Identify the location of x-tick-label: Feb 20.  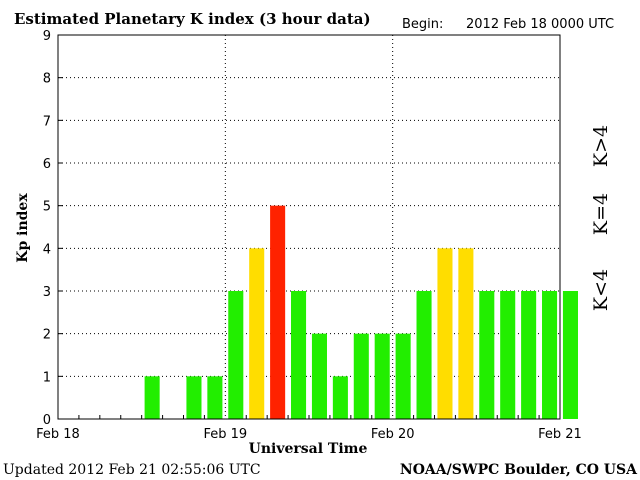
(393, 434).